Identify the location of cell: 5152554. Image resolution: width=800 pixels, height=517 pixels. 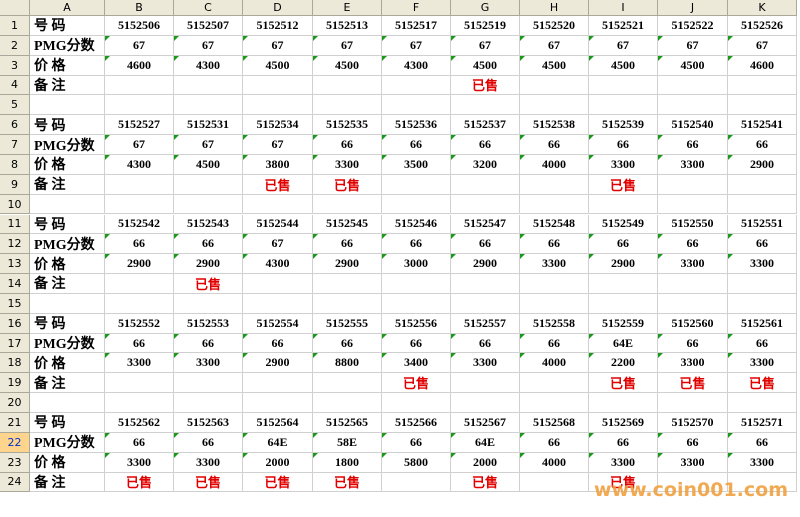
(278, 323).